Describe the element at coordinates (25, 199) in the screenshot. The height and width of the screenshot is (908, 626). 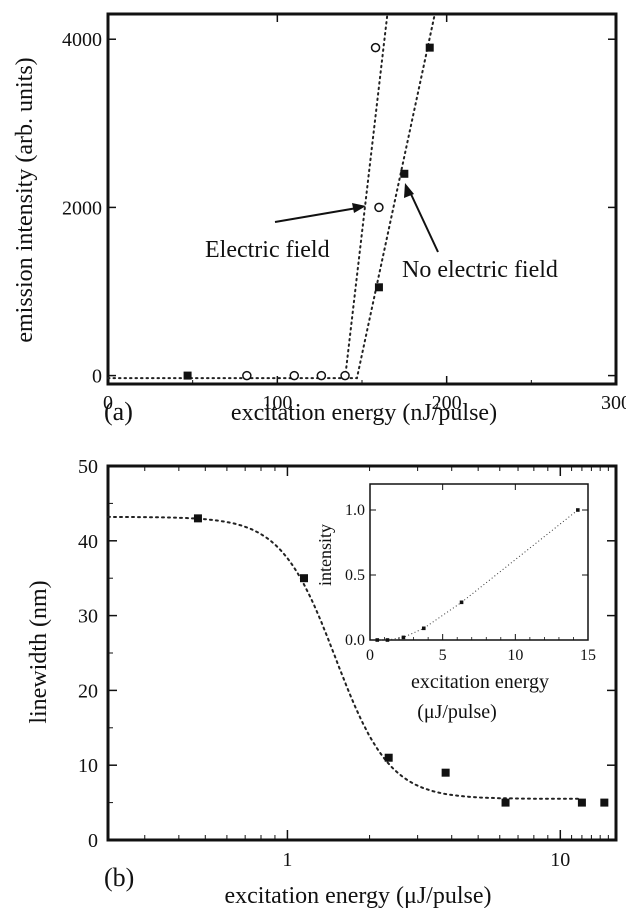
I see `panel-a-y-axis-label: emission intensity (arb. units)` at that location.